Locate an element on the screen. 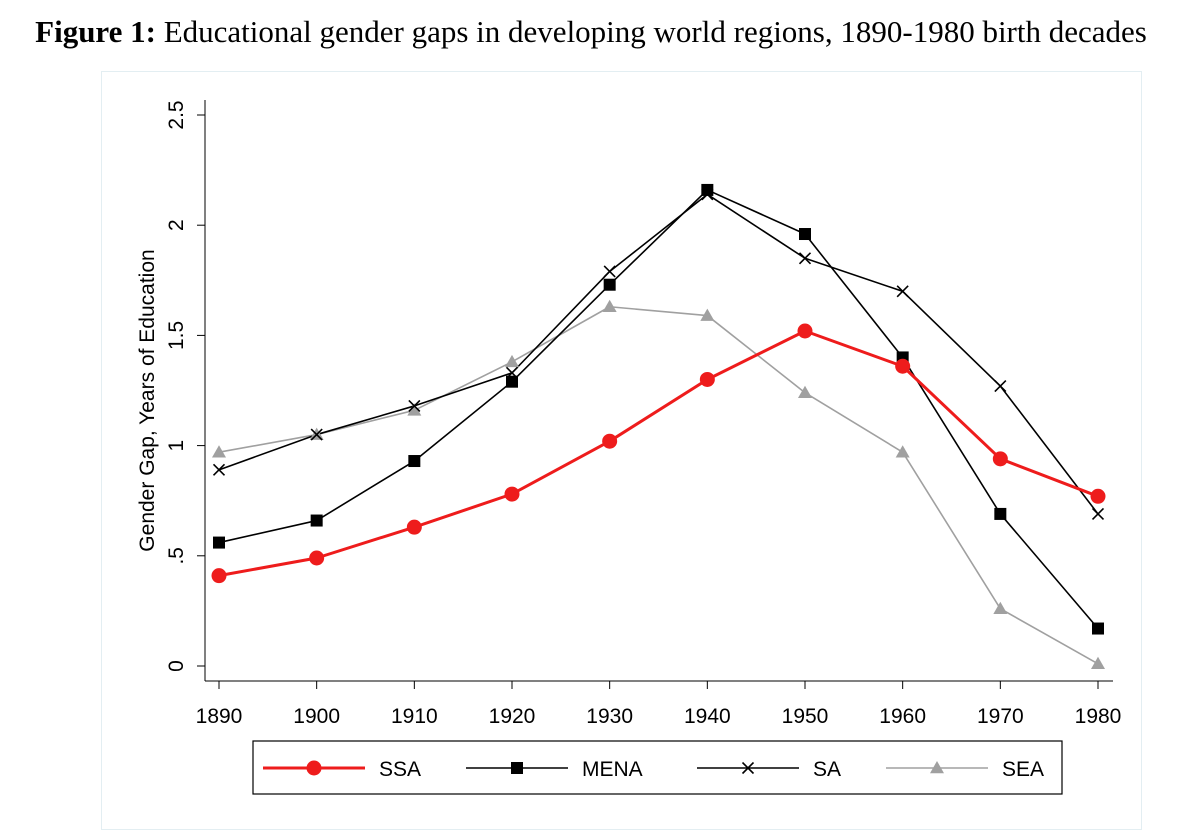 The width and height of the screenshot is (1182, 840). x-tick-label: 1980 is located at coordinates (1098, 716).